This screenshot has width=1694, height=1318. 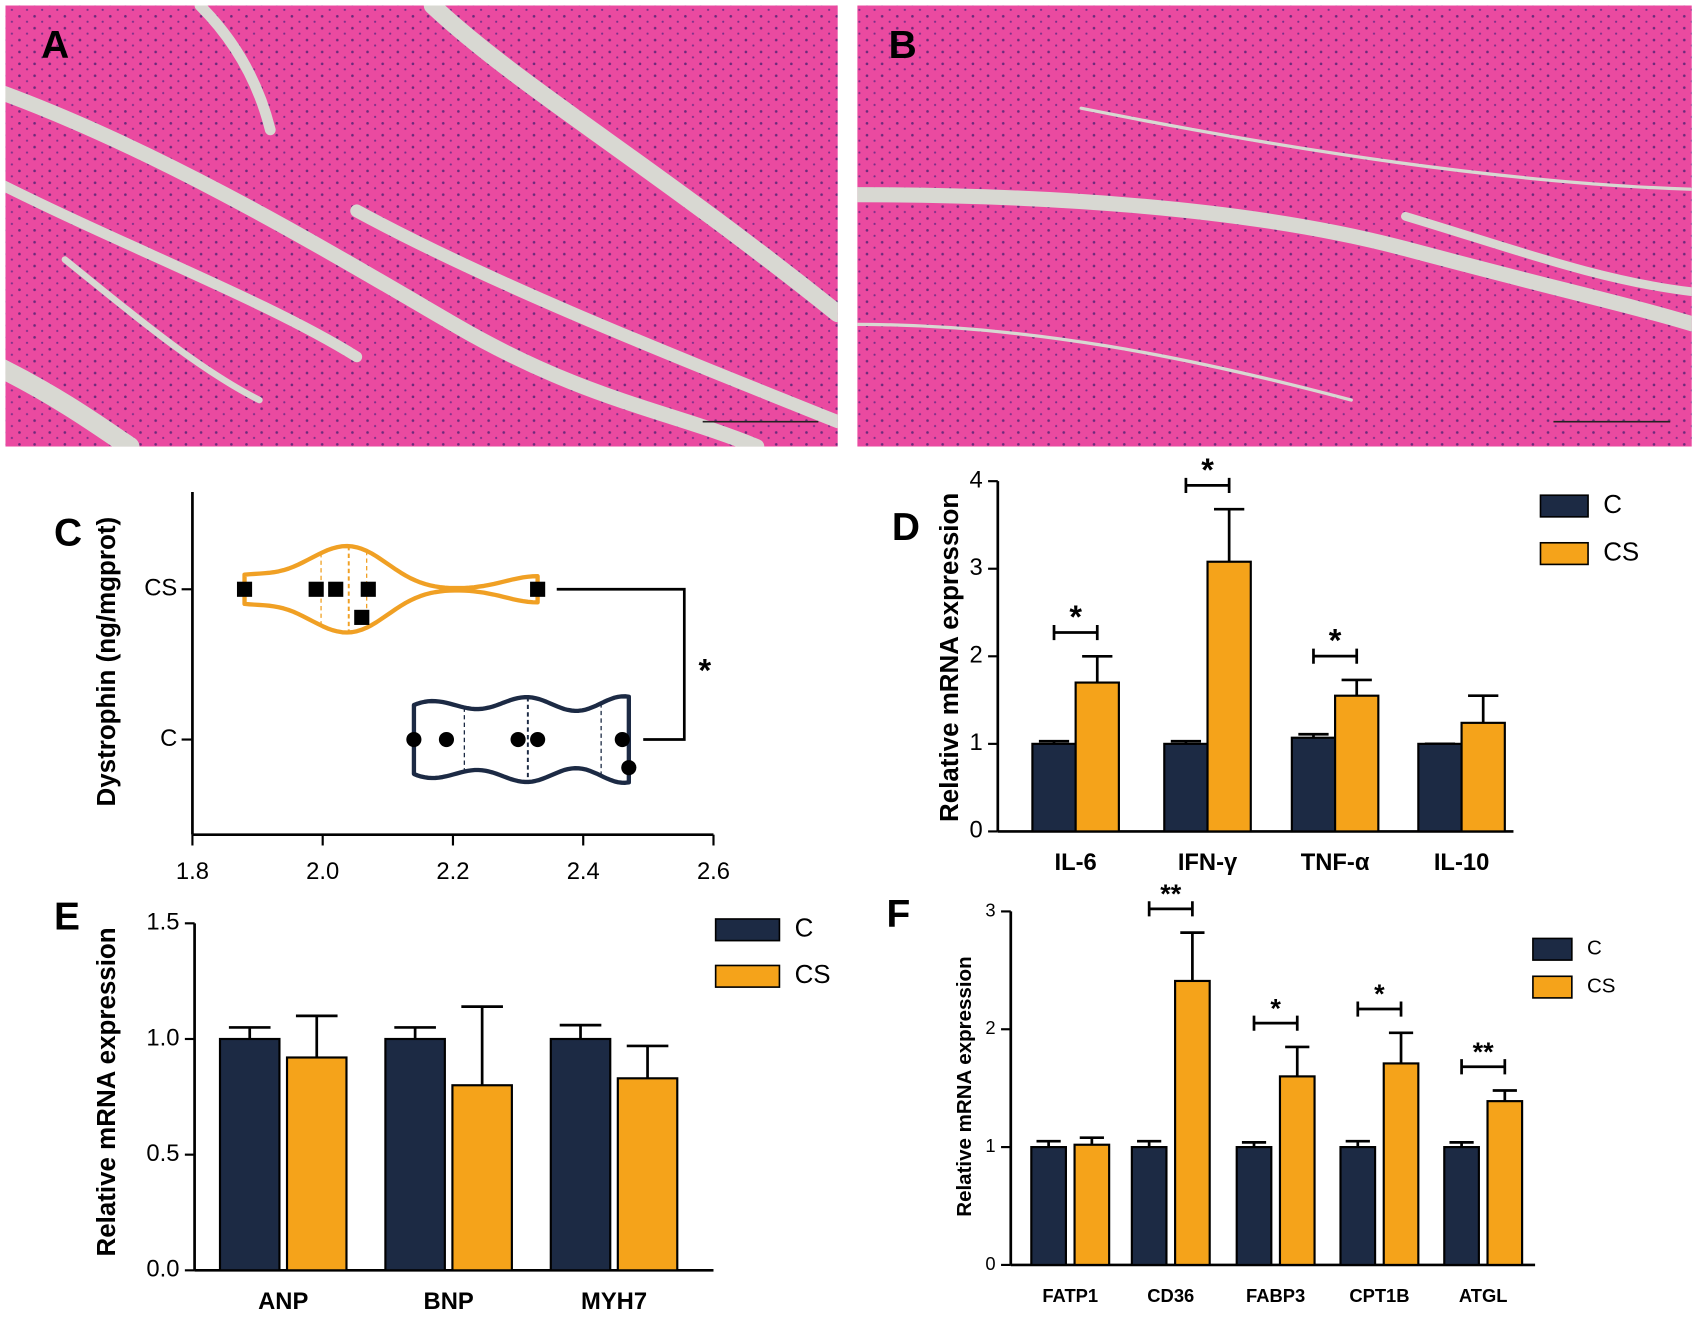 What do you see at coordinates (1335, 862) in the screenshot?
I see `x-tick-label: TNF-α` at bounding box center [1335, 862].